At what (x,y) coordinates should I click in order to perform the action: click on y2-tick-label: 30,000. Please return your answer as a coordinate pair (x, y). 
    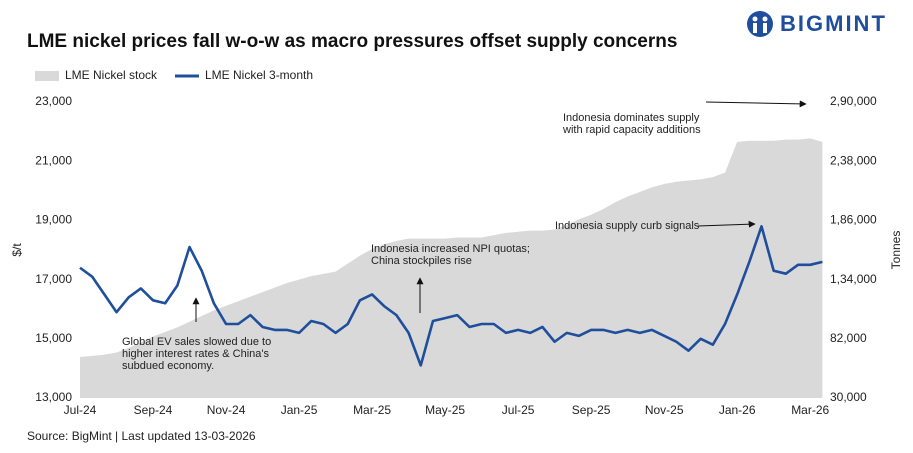
    Looking at the image, I should click on (848, 397).